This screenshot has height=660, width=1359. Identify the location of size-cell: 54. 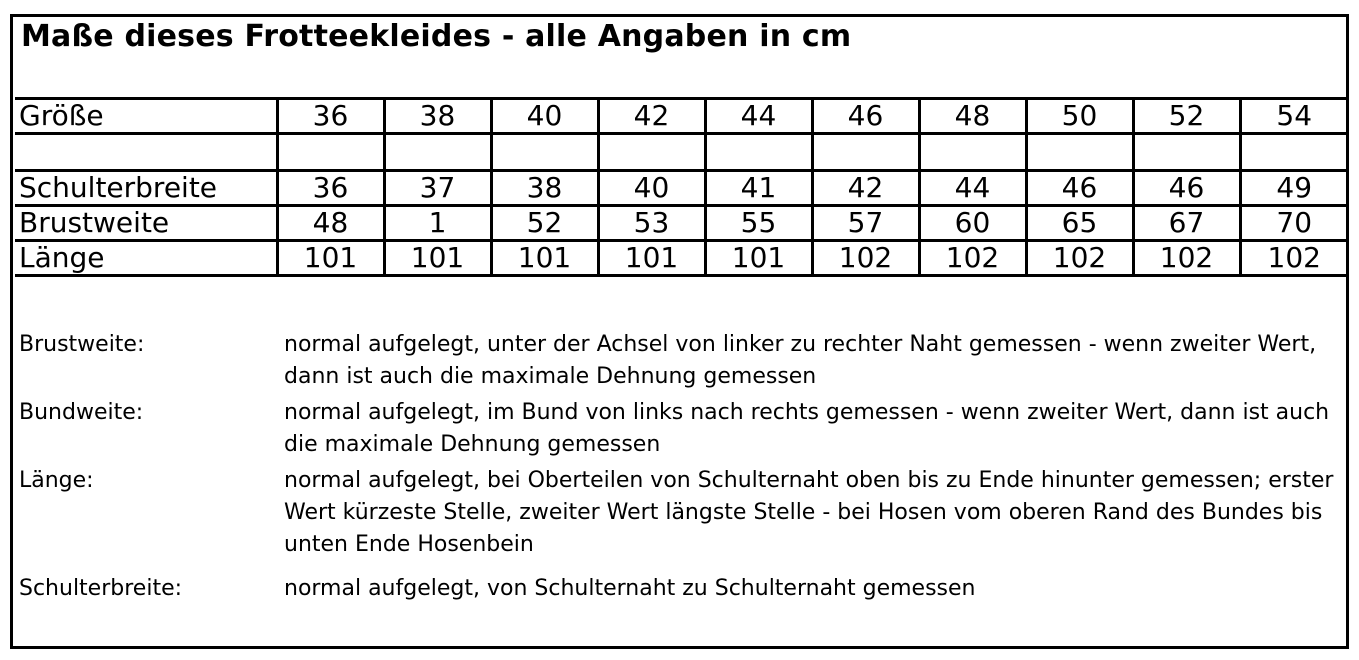
(1292, 116).